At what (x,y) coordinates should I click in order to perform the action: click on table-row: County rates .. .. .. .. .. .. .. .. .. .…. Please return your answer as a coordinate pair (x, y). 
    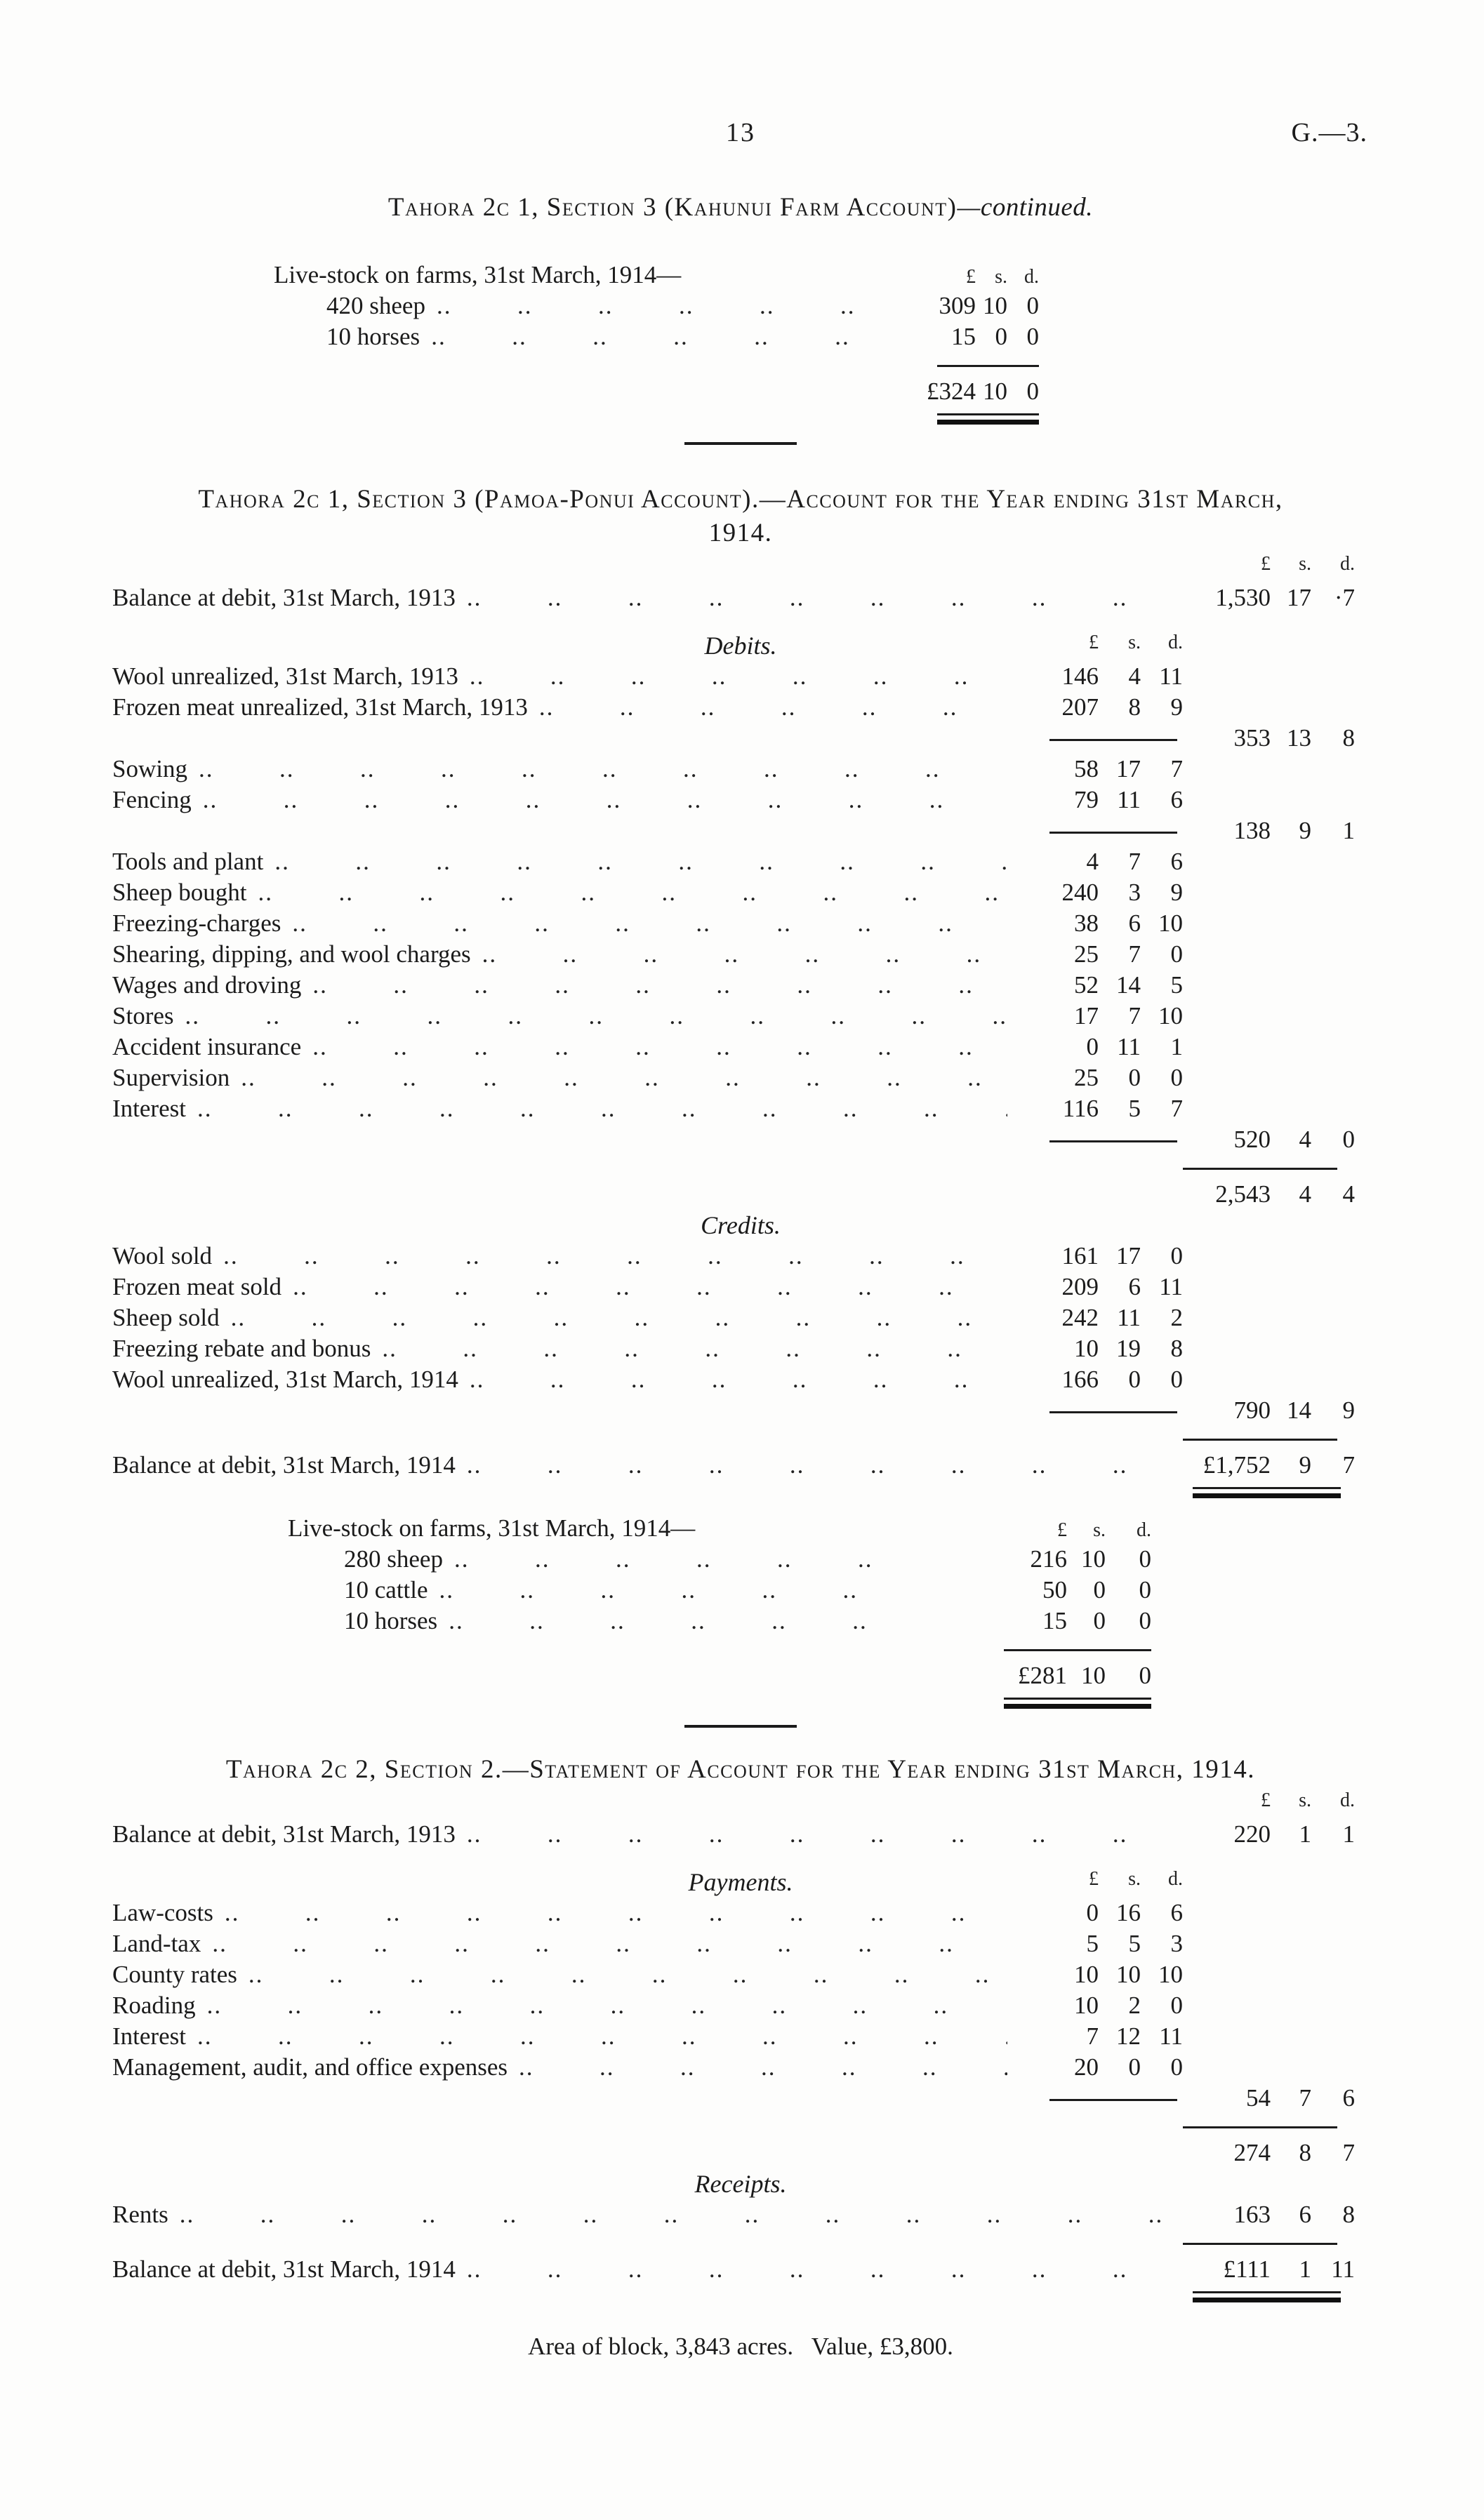
    Looking at the image, I should click on (741, 1976).